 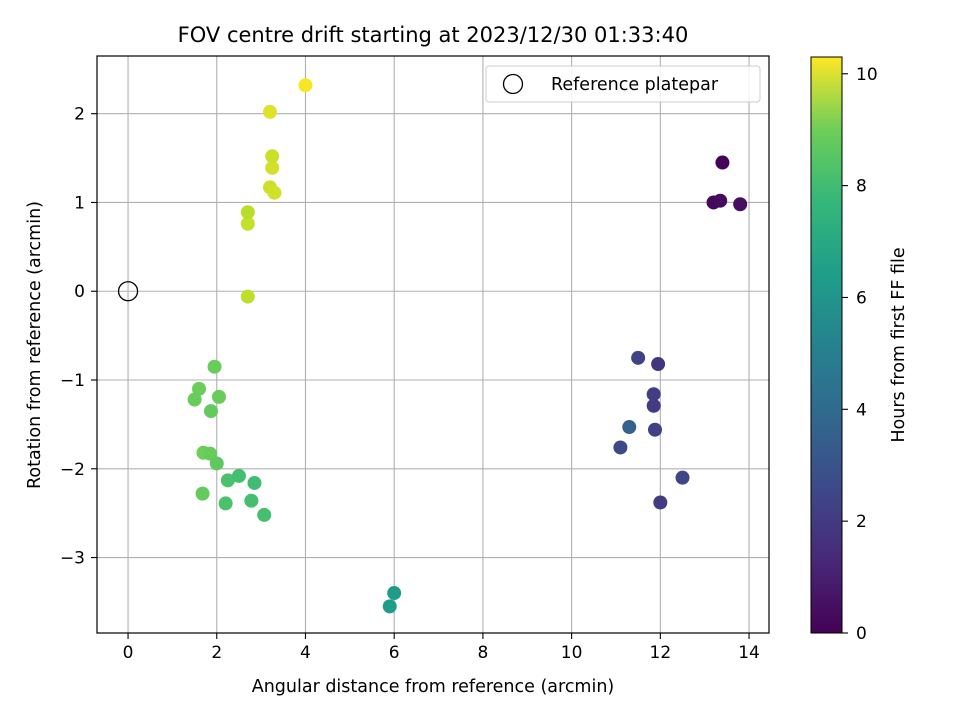 What do you see at coordinates (861, 634) in the screenshot?
I see `colorbar-tick-label: 0` at bounding box center [861, 634].